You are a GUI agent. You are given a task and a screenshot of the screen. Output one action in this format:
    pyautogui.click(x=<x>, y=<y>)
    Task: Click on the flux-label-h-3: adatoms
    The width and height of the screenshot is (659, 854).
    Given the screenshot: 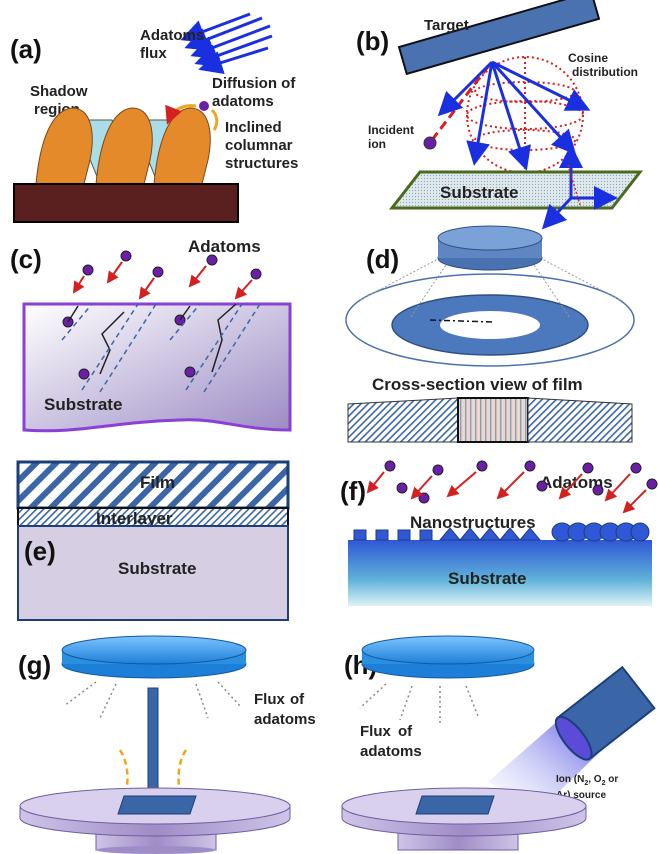 What is the action you would take?
    pyautogui.click(x=391, y=751)
    